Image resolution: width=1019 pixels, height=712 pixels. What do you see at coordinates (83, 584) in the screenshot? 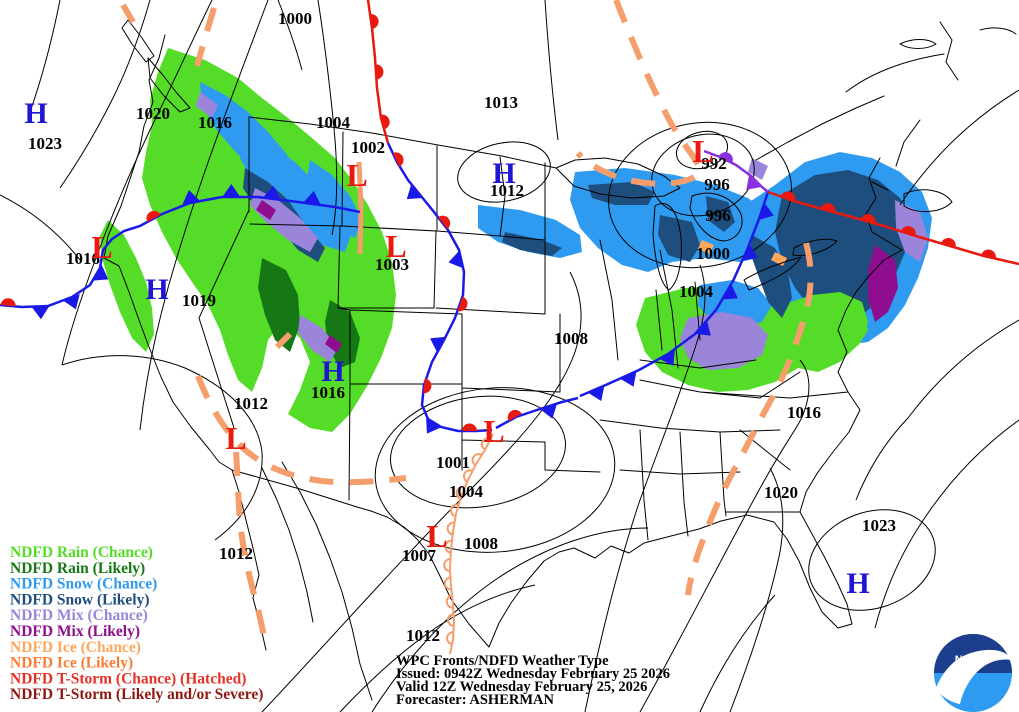
I see `legend-item: NDFD Snow (Chance)` at bounding box center [83, 584].